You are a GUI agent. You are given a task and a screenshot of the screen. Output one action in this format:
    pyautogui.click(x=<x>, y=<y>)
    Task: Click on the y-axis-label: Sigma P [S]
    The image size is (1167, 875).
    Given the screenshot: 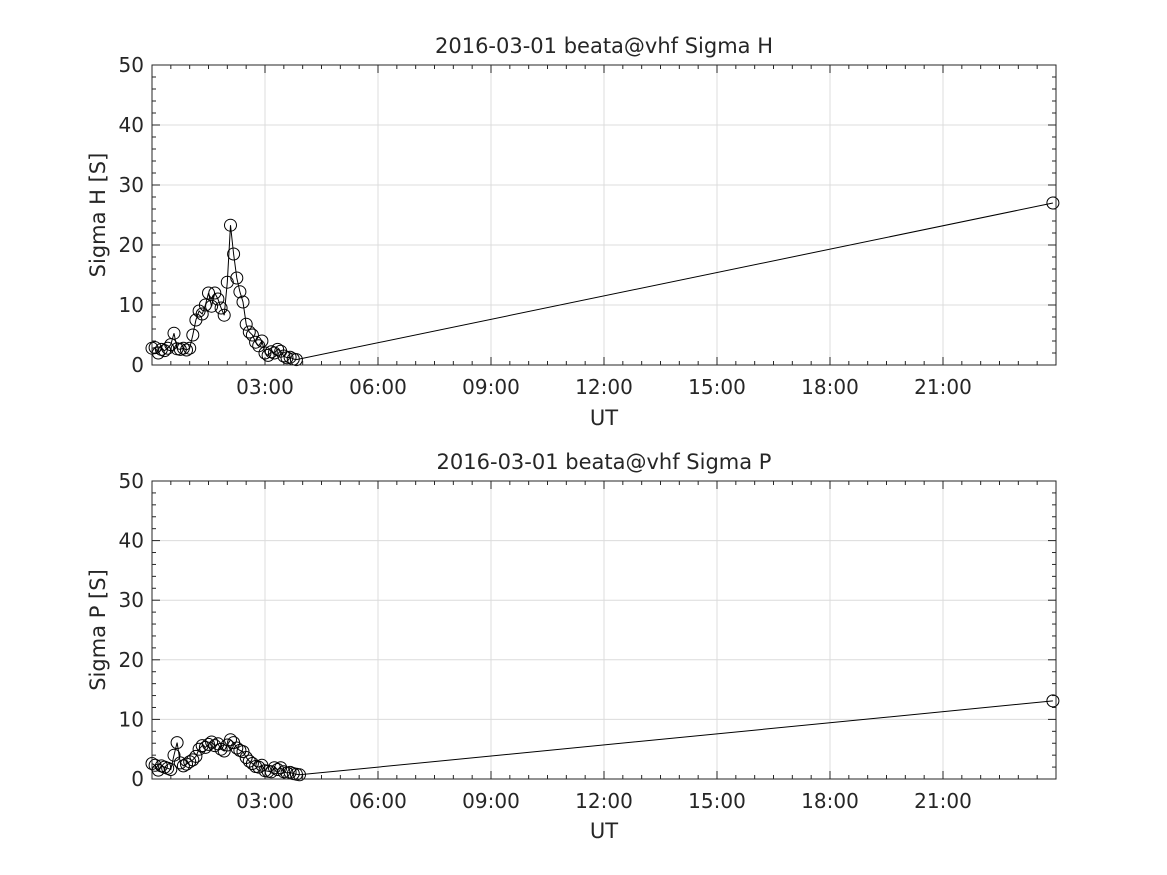 What is the action you would take?
    pyautogui.click(x=98, y=630)
    